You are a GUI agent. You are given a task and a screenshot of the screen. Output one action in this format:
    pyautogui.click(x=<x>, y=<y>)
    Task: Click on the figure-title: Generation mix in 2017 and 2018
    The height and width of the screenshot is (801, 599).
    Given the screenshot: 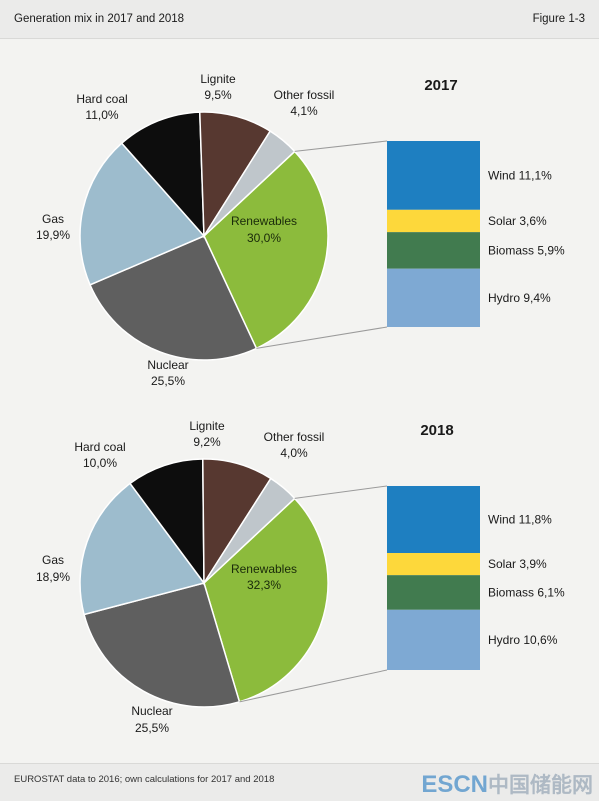 What is the action you would take?
    pyautogui.click(x=99, y=19)
    